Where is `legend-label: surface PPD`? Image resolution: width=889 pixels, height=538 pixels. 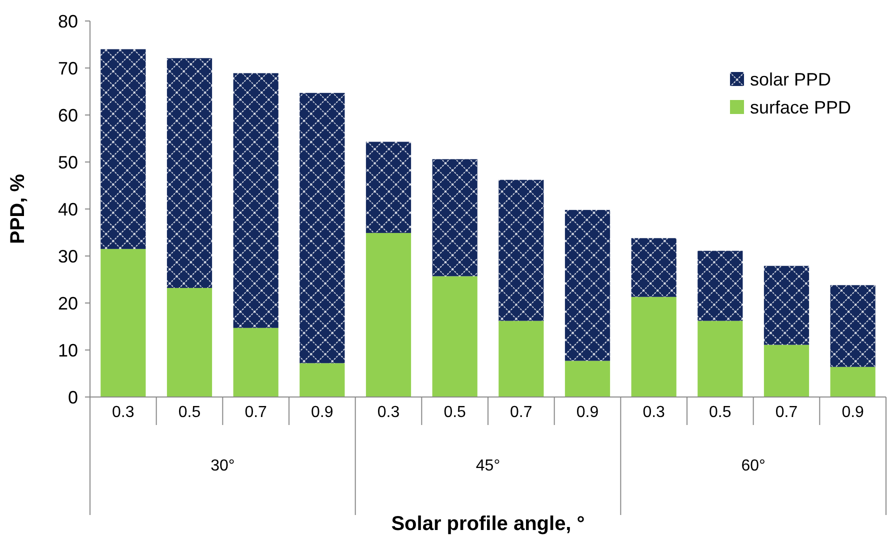 legend-label: surface PPD is located at coordinates (801, 107).